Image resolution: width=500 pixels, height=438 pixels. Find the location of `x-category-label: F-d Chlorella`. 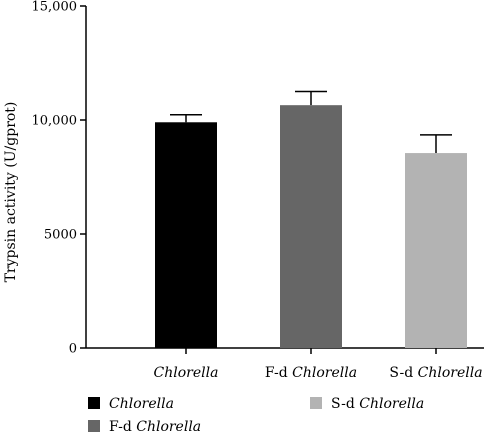

x-category-label: F-d Chlorella is located at coordinates (311, 373).